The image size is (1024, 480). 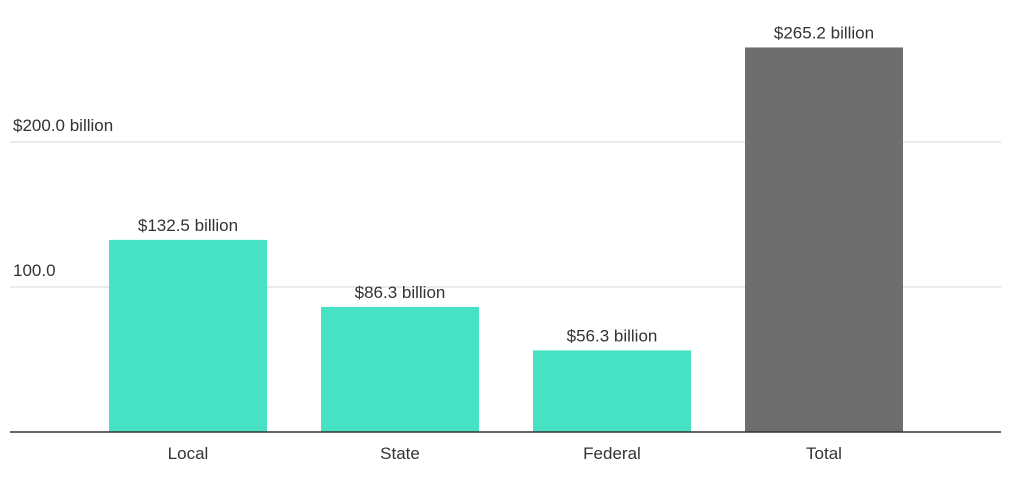 I want to click on bar-local, so click(x=188, y=335).